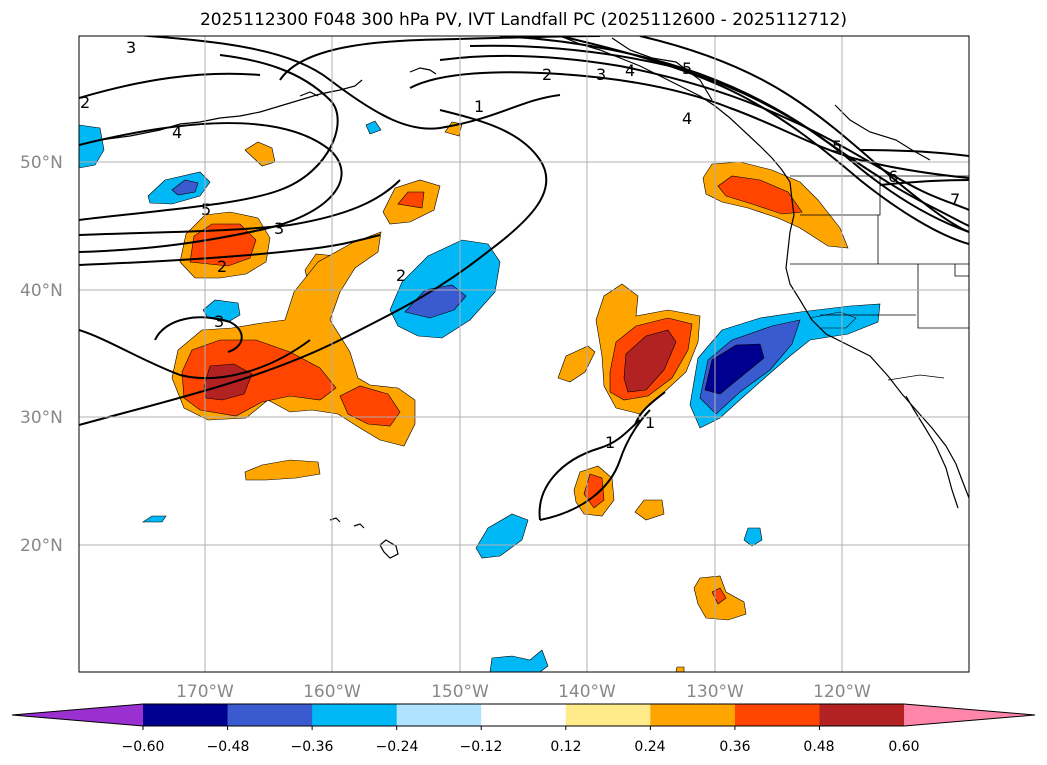 This screenshot has height=765, width=1047. I want to click on colorbar-tick-label: 0.24, so click(649, 747).